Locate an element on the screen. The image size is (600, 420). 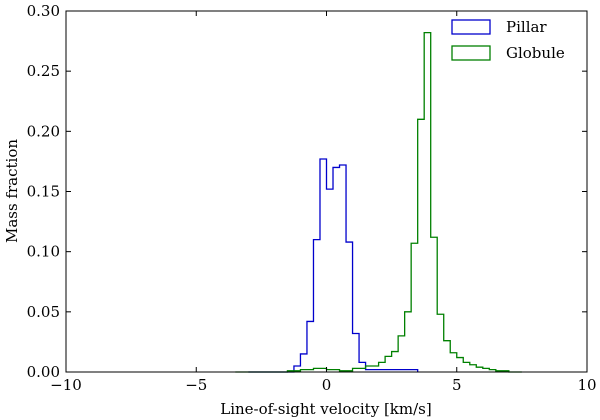
y-axis-label: Mass fraction is located at coordinates (12, 191).